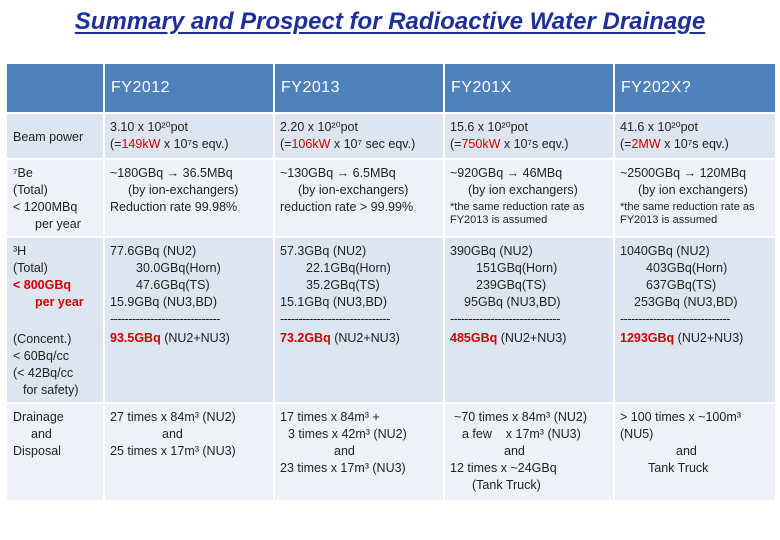  What do you see at coordinates (474, 338) in the screenshot?
I see `h3-fy201x-total: 485GBq` at bounding box center [474, 338].